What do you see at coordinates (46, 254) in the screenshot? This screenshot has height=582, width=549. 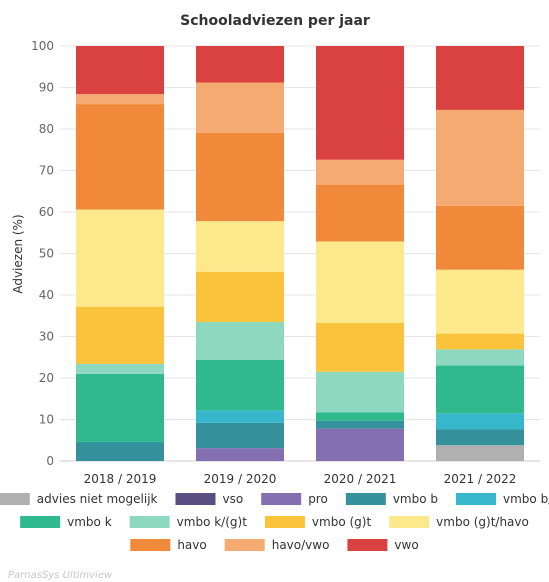 I see `y-tick-label: 50` at bounding box center [46, 254].